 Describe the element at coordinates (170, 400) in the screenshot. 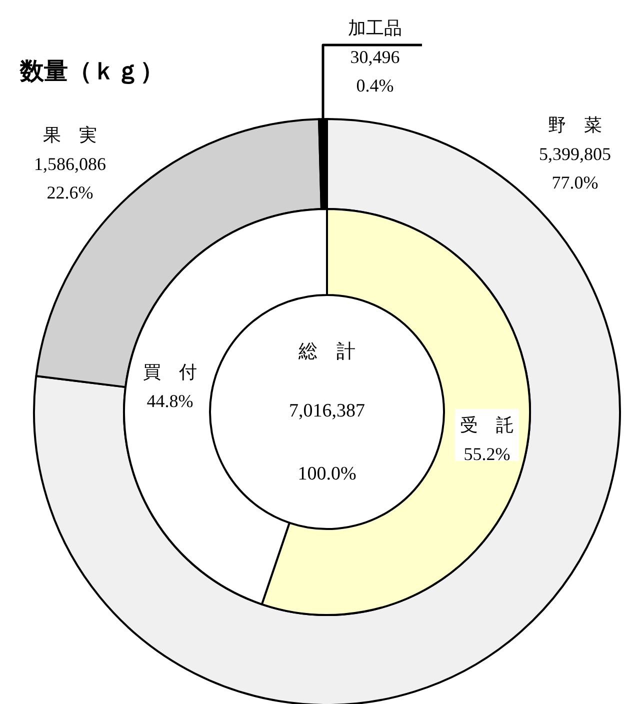

I see `data-label: 44.8%` at that location.